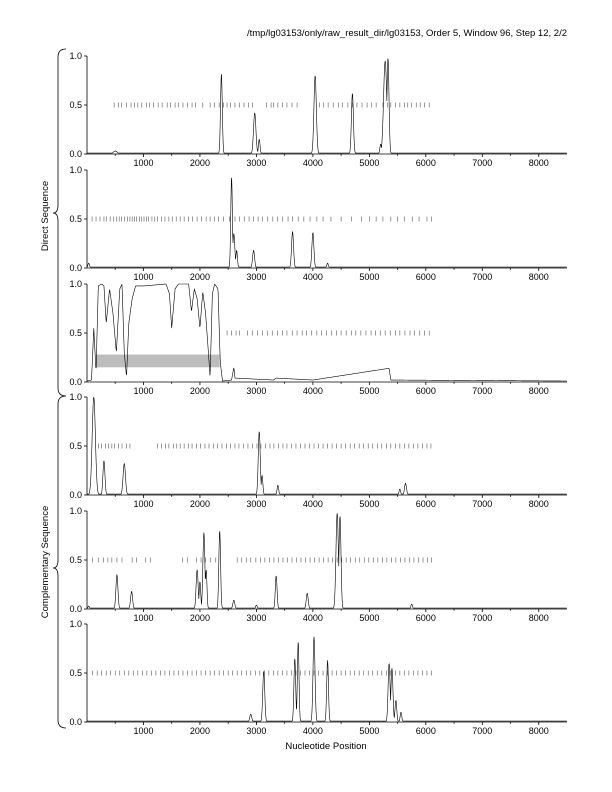  What do you see at coordinates (45, 216) in the screenshot?
I see `direct-sequence-label: Direct Sequence` at bounding box center [45, 216].